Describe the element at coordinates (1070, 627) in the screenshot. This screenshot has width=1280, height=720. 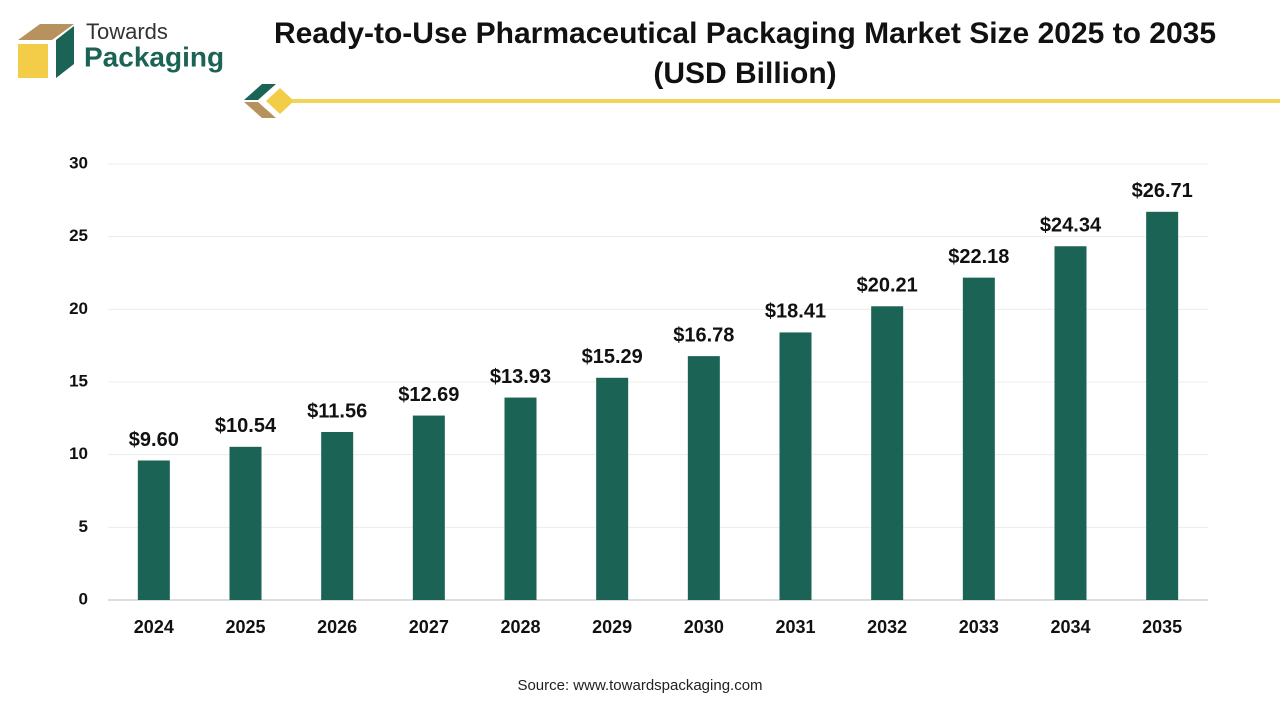
I see `x-tick-label: 2034` at that location.